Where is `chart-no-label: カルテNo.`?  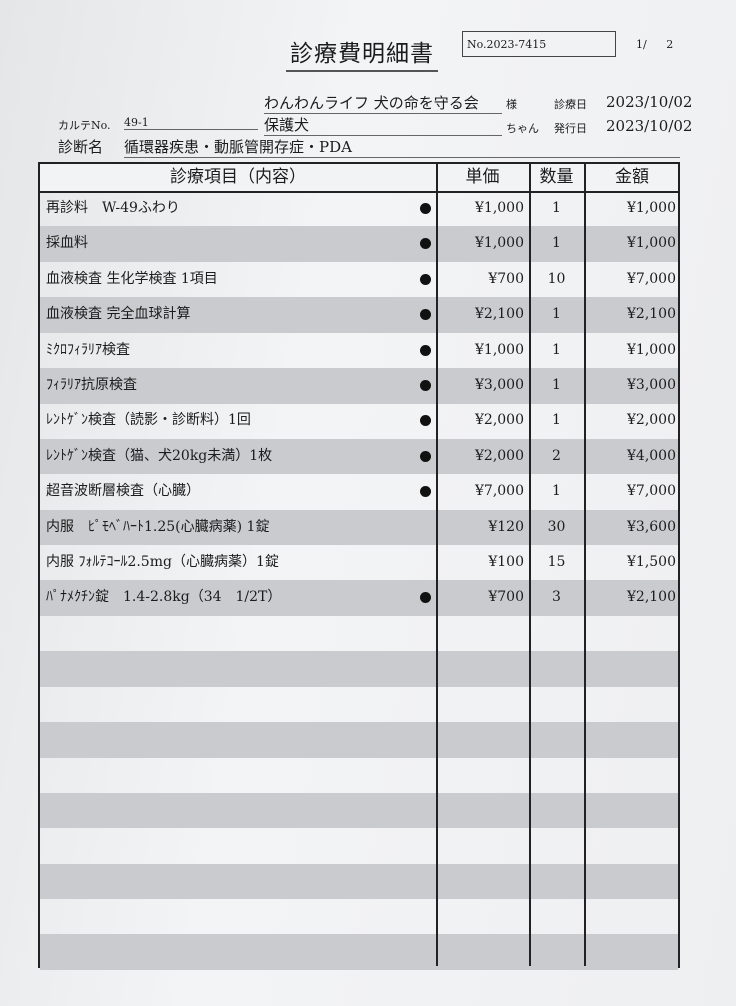 chart-no-label: カルテNo. is located at coordinates (84, 125).